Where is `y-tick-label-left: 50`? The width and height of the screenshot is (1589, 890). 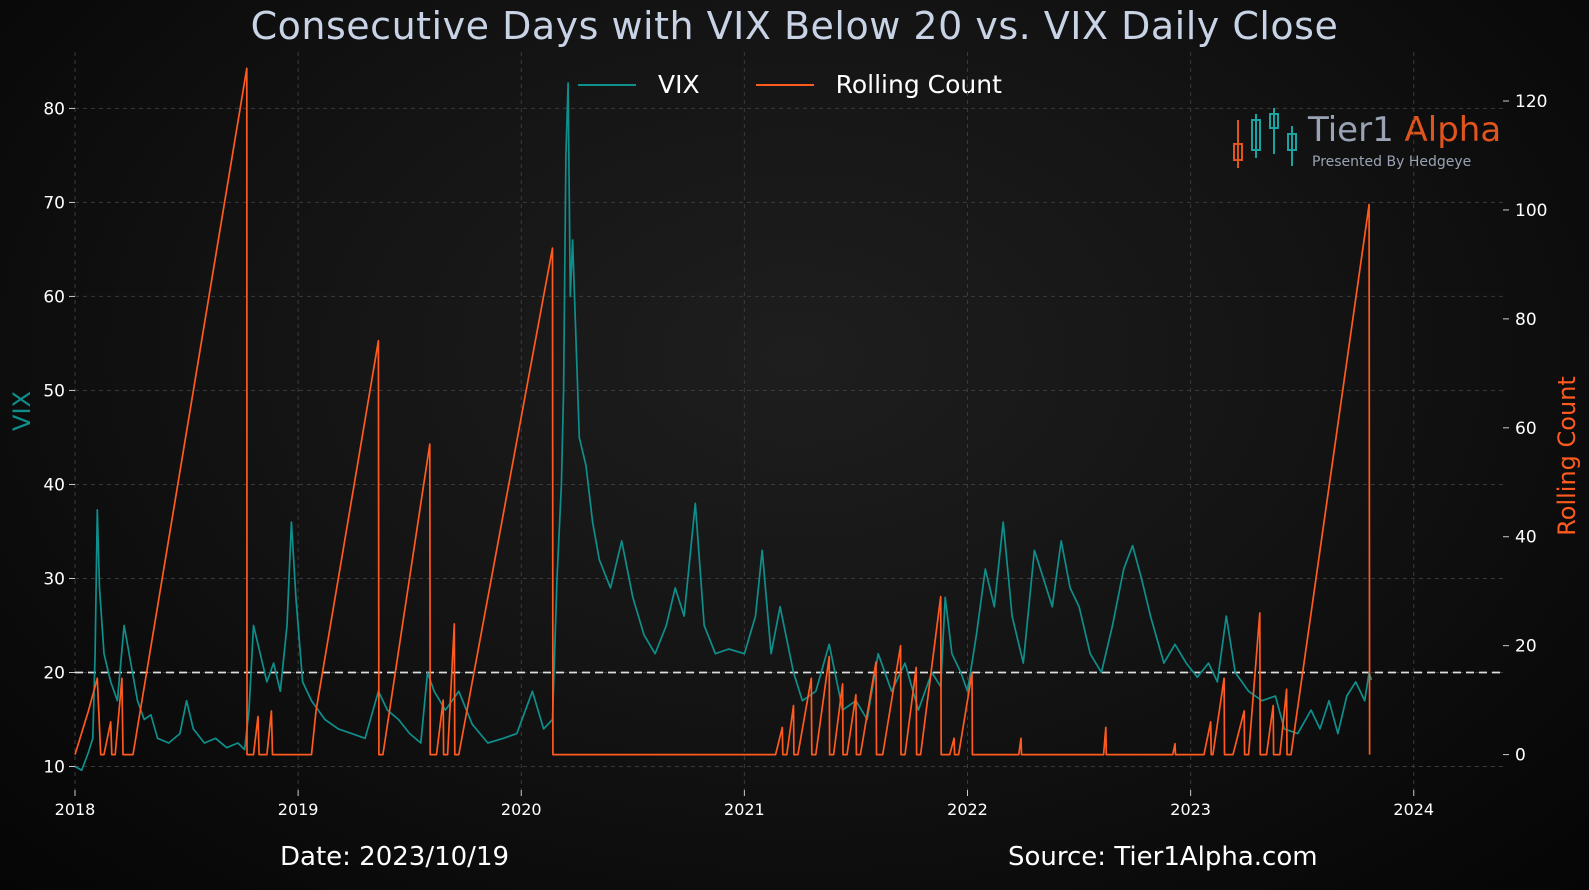
y-tick-label-left: 50 is located at coordinates (54, 391).